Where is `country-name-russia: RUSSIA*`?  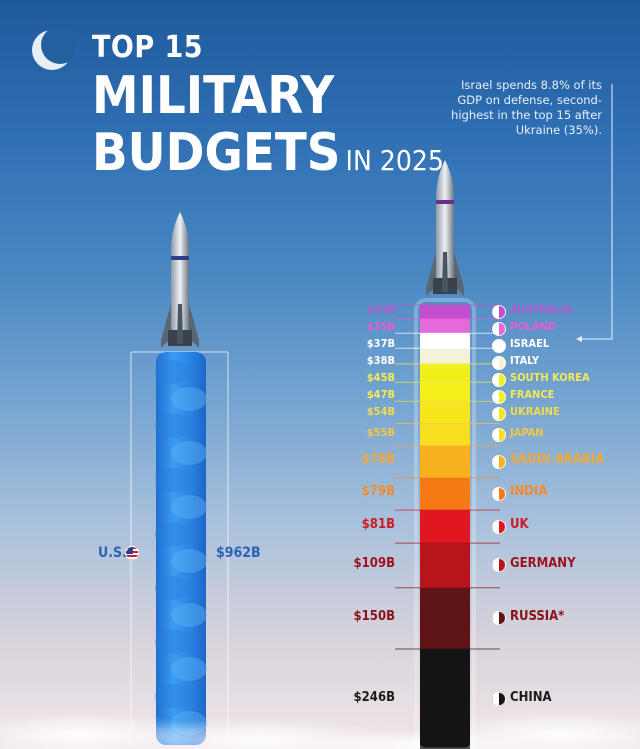
country-name-russia: RUSSIA* is located at coordinates (537, 616).